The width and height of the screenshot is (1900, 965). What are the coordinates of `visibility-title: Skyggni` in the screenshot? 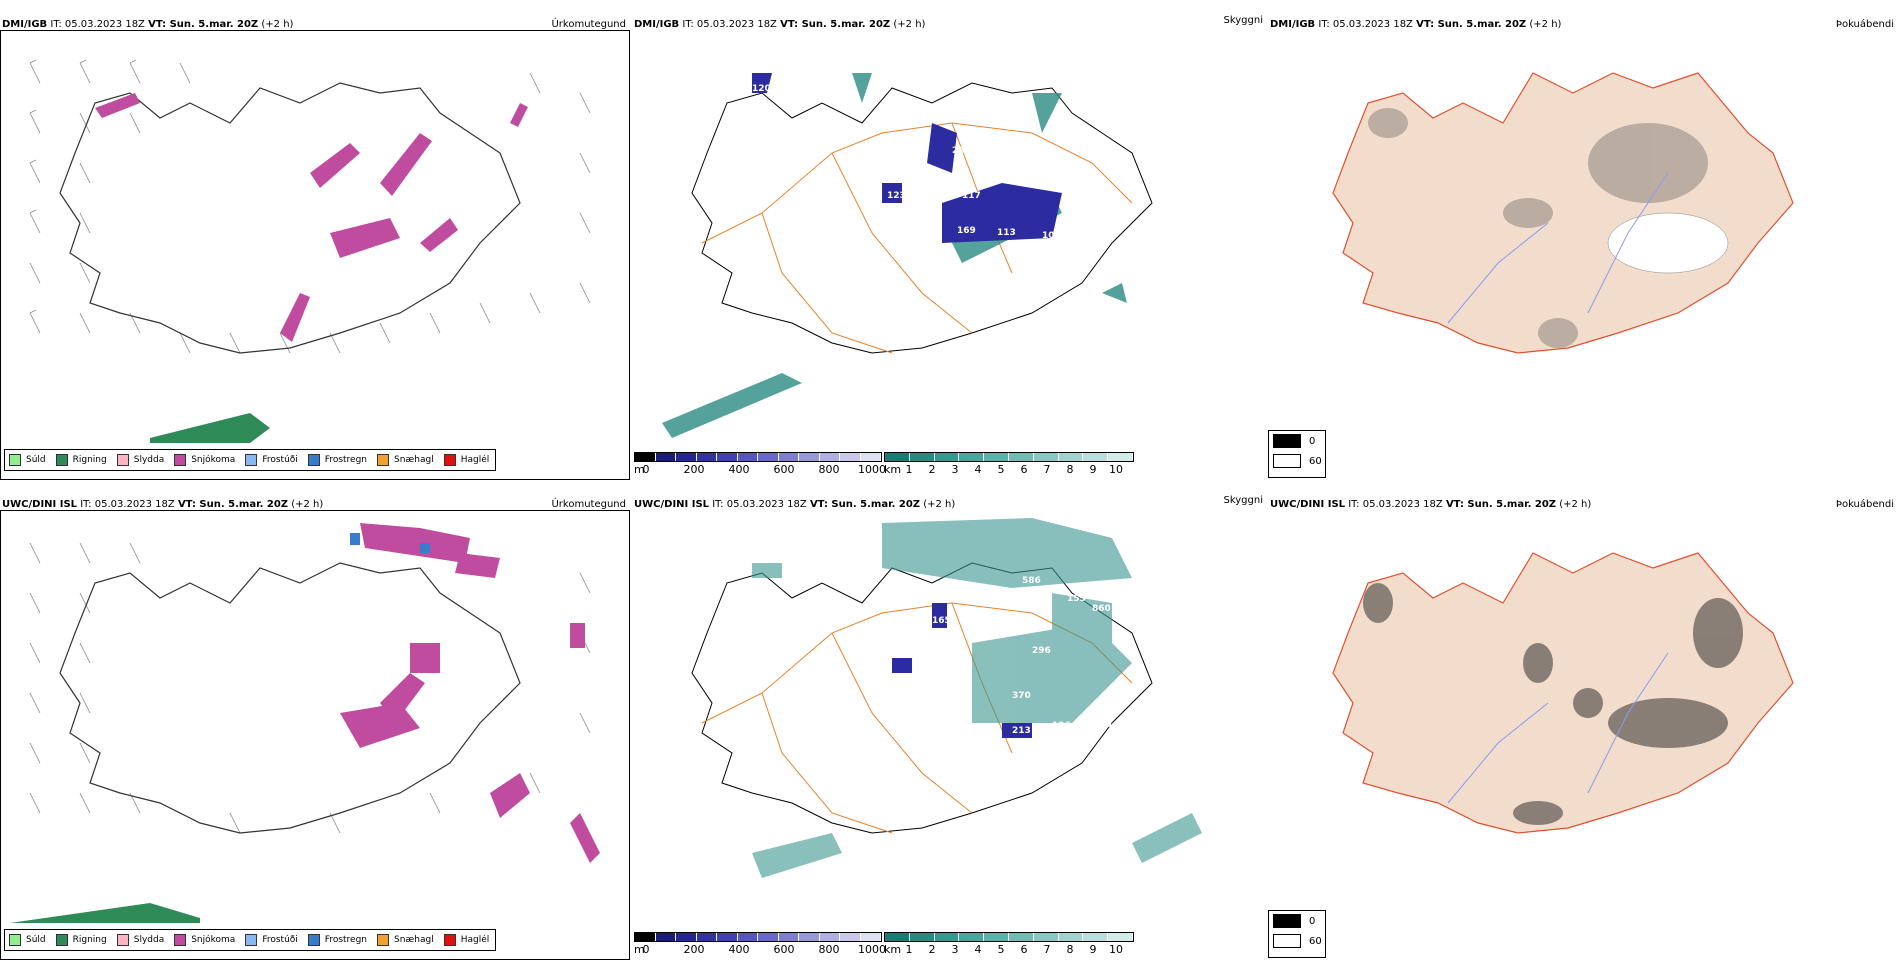 It's located at (1243, 20).